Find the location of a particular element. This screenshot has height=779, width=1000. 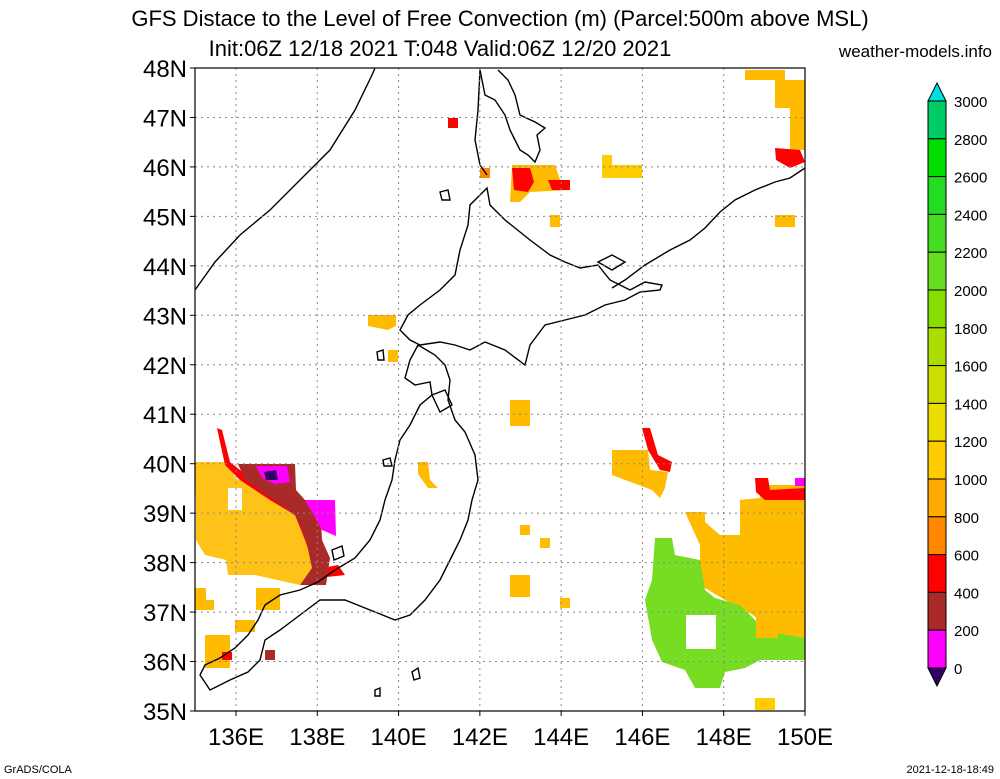

field-patch-japan-sea-brown is located at coordinates (284, 524).